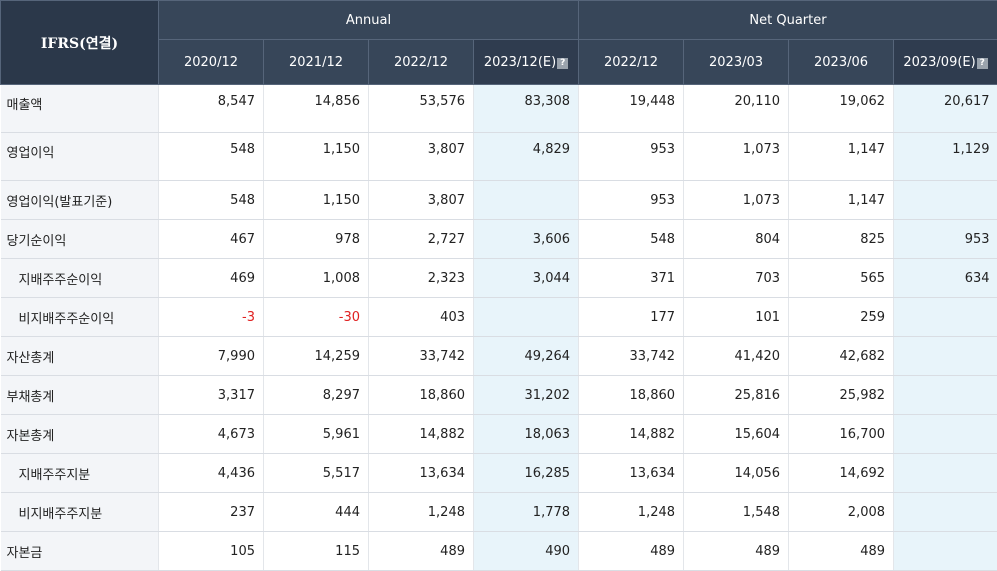 This screenshot has width=997, height=571. I want to click on value-cell: 804, so click(736, 239).